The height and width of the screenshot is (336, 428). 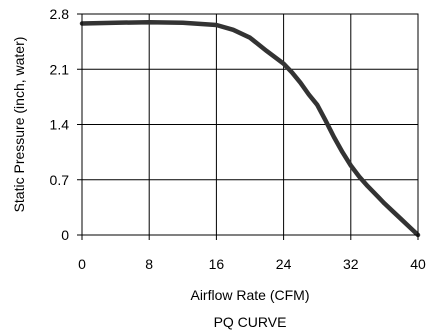 I want to click on y-tick-label: 0.7, so click(x=60, y=180).